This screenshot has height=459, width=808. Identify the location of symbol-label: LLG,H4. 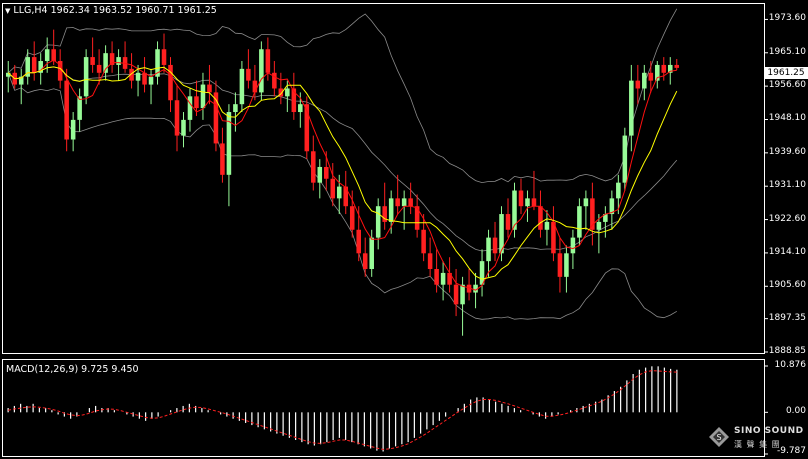
(30, 10).